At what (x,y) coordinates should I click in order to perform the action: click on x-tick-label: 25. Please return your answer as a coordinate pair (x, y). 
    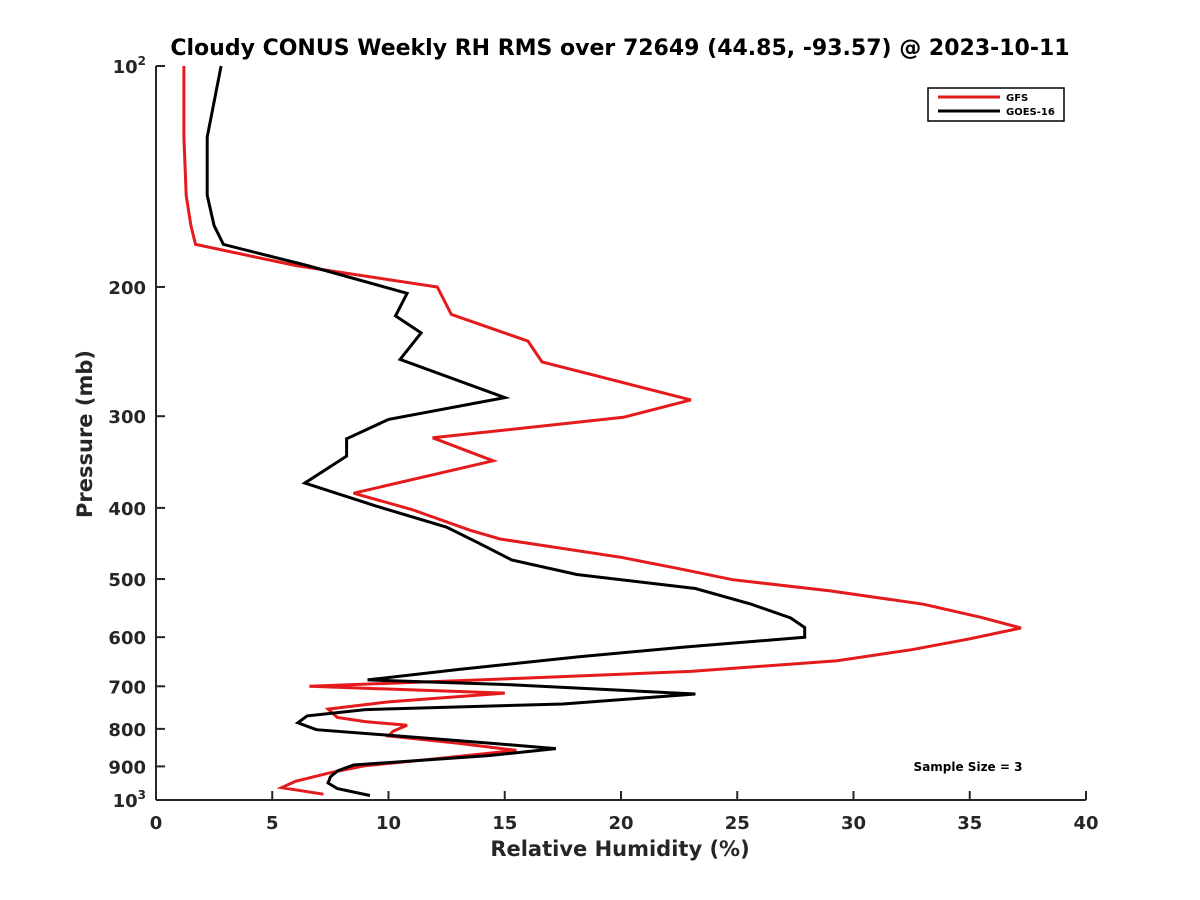
    Looking at the image, I should click on (737, 823).